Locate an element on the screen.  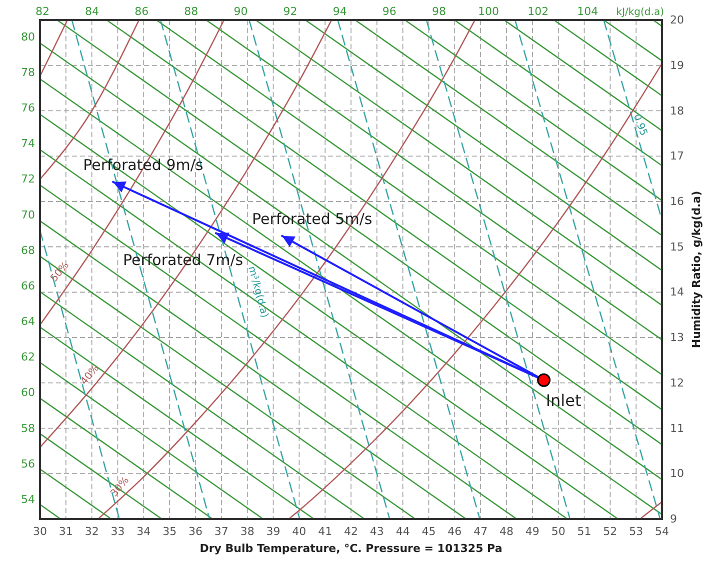
x-tick-label: 47 is located at coordinates (481, 531).